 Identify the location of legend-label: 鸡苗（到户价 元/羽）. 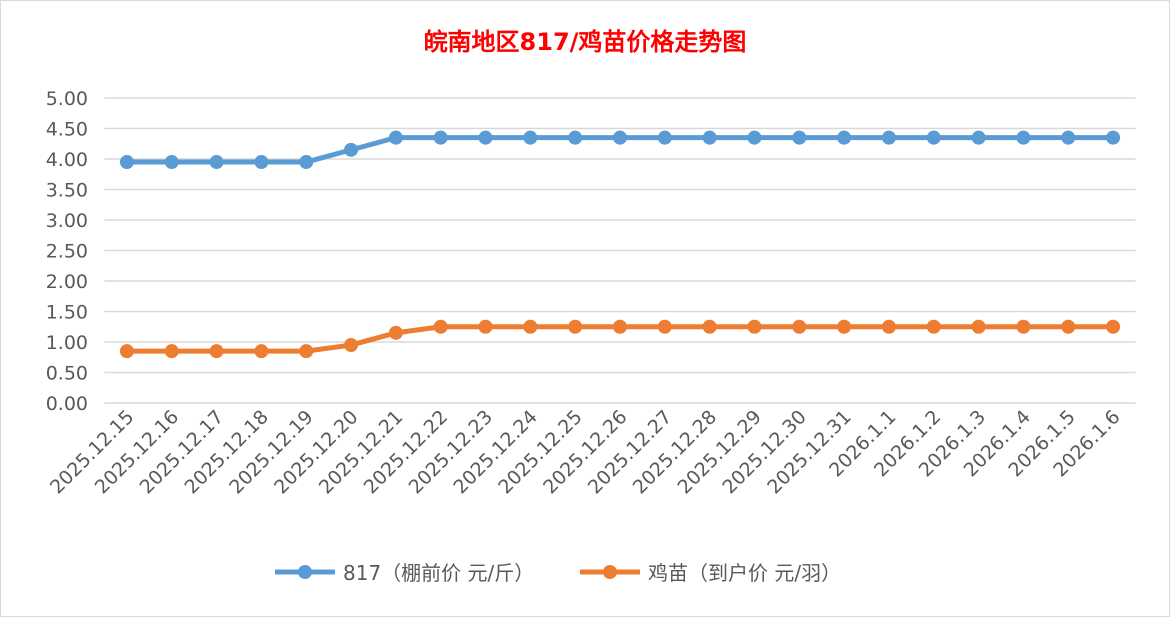
(744, 573).